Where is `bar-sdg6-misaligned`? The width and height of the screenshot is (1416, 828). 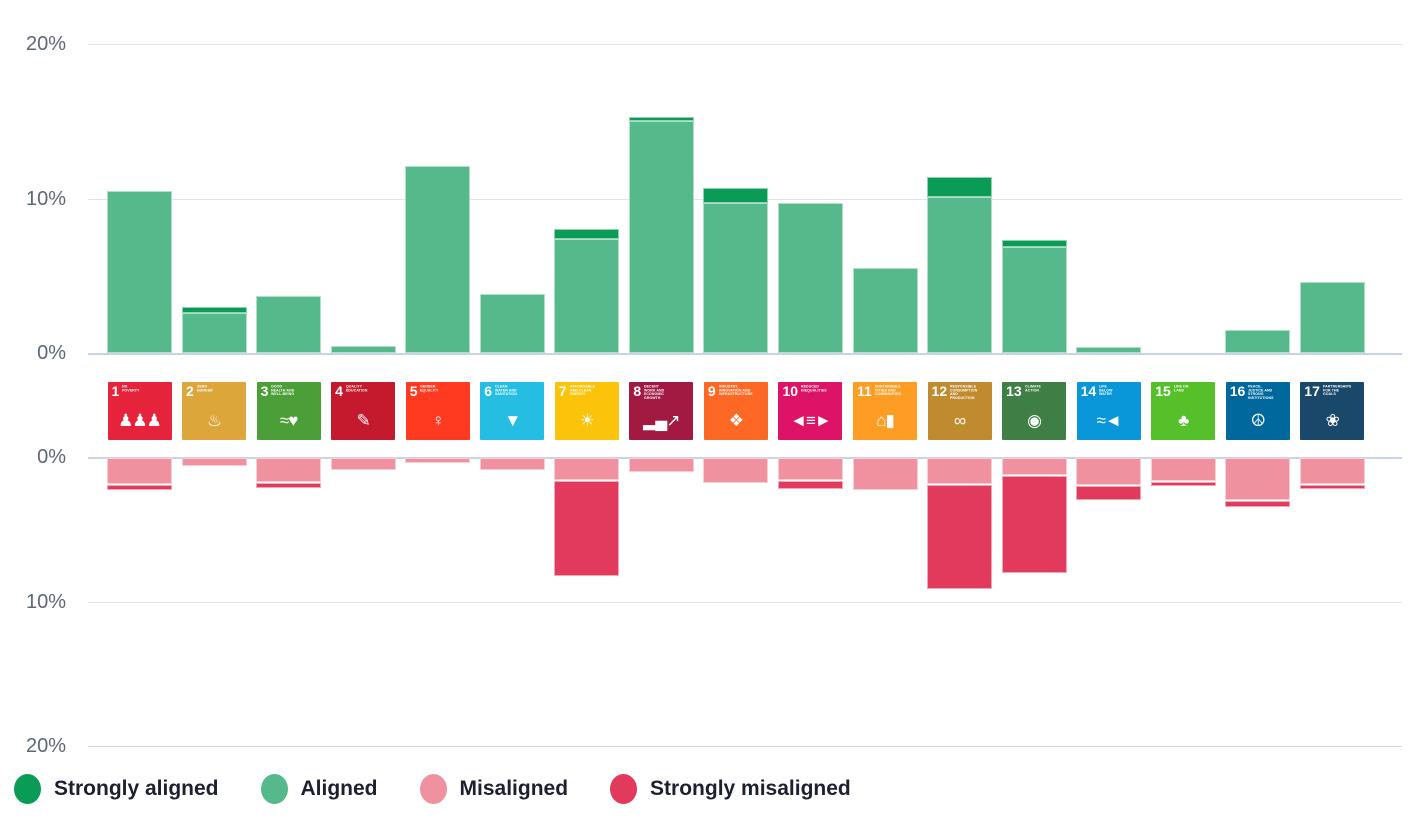 bar-sdg6-misaligned is located at coordinates (512, 464).